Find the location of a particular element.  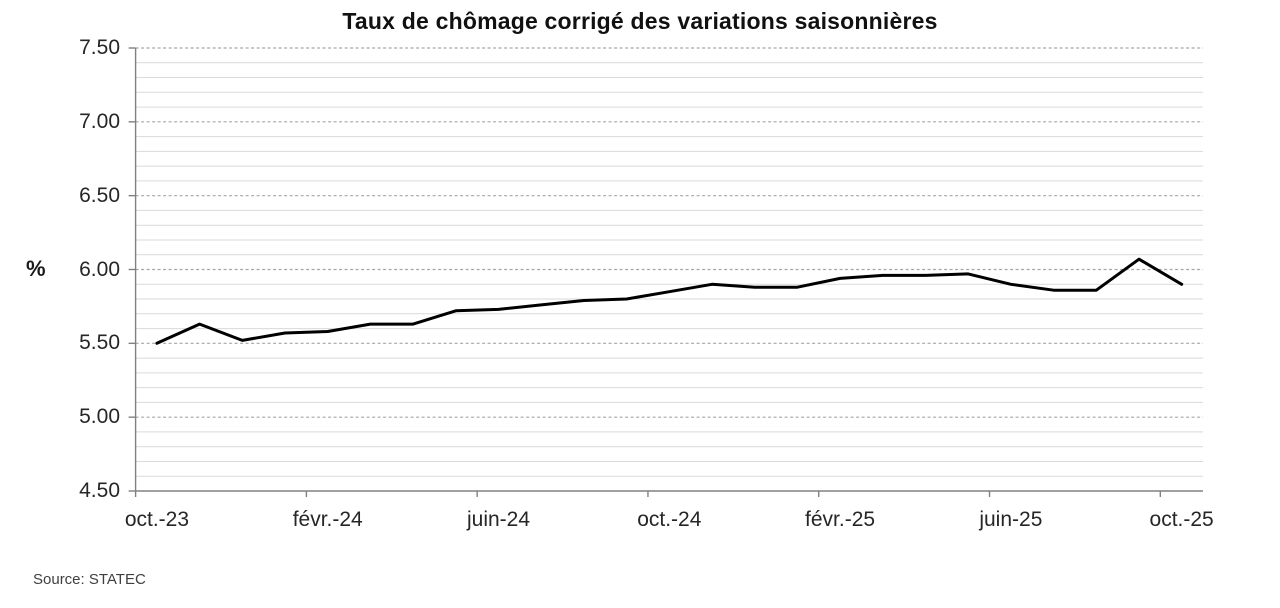

y-axis-unit-label: % is located at coordinates (36, 268).